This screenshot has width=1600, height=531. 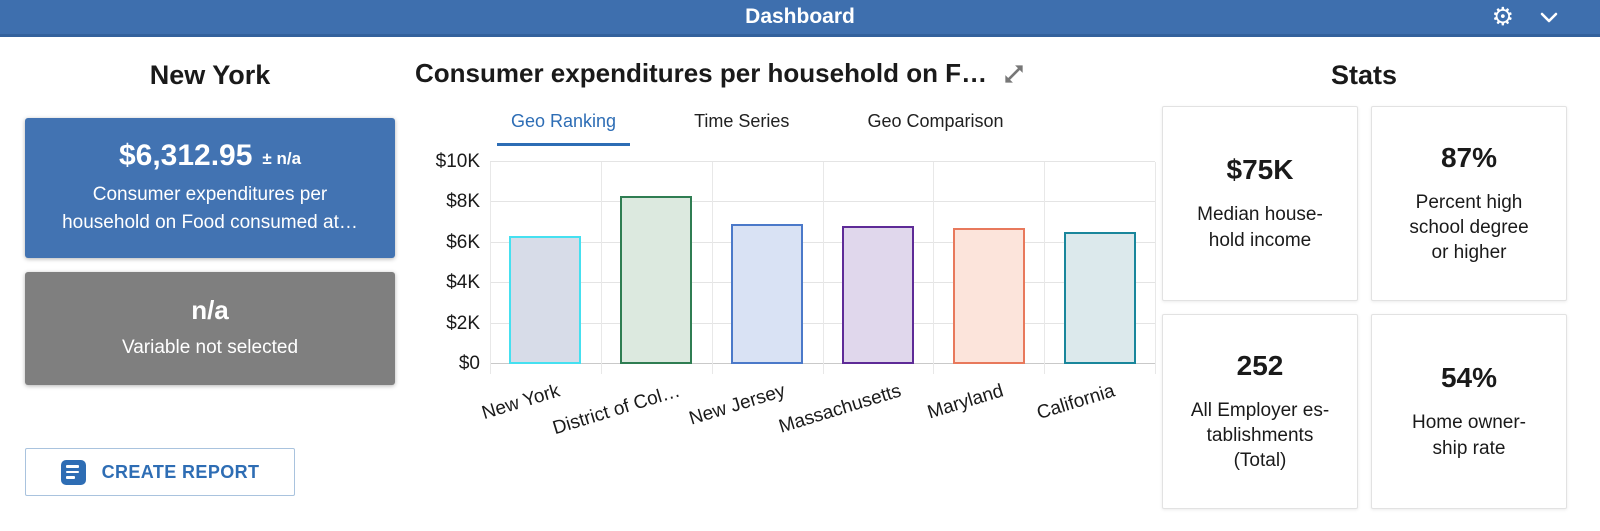 I want to click on stat-card-hs-degree: 87% Percent high school degree or higher, so click(x=1469, y=203).